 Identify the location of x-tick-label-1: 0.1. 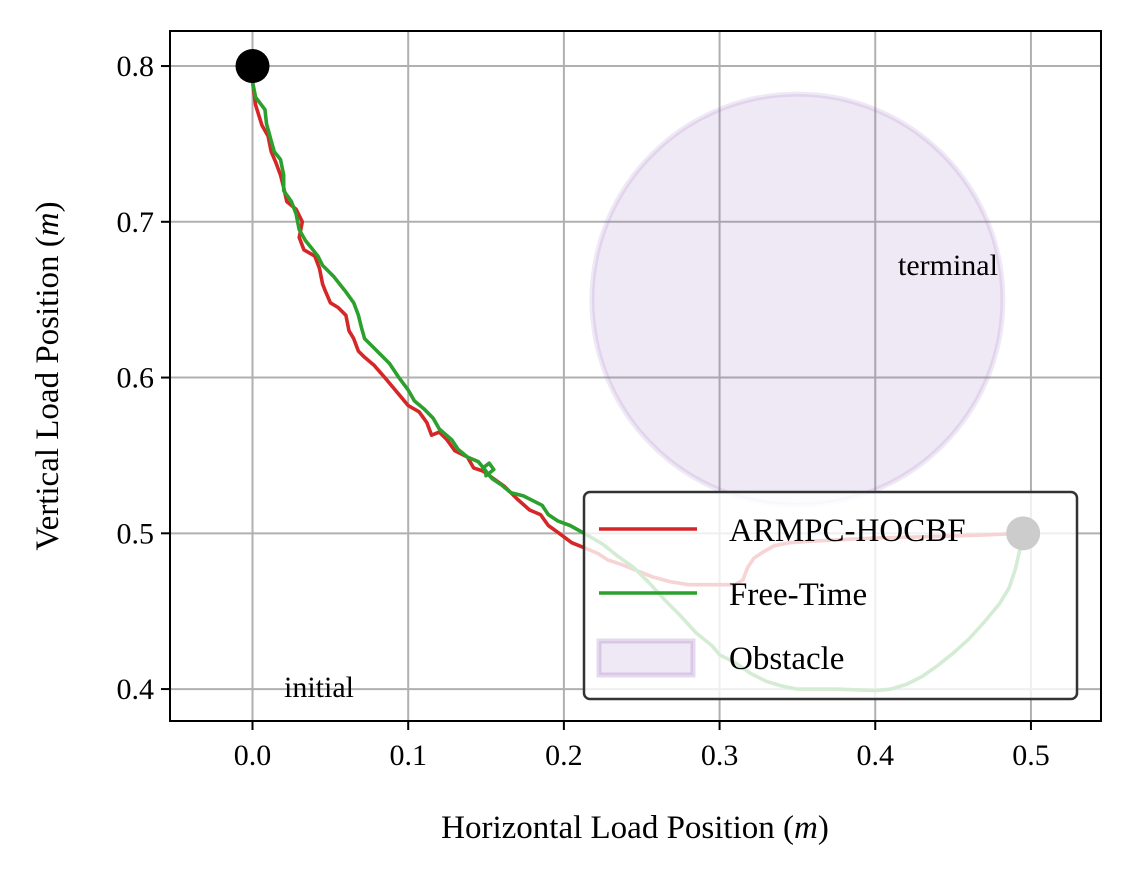
(408, 755).